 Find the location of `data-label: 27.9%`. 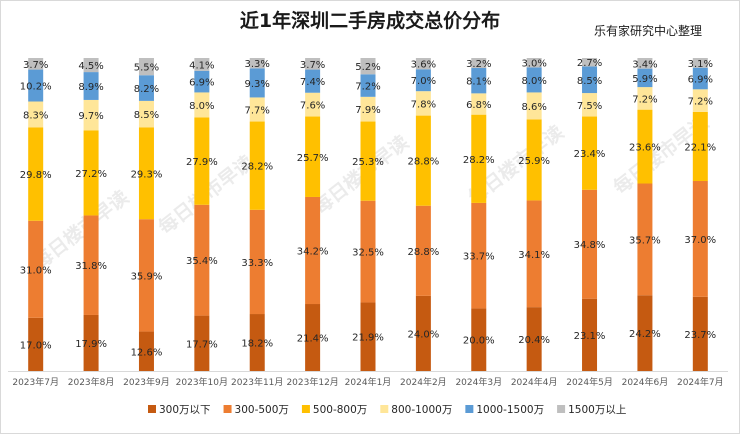

data-label: 27.9% is located at coordinates (202, 162).